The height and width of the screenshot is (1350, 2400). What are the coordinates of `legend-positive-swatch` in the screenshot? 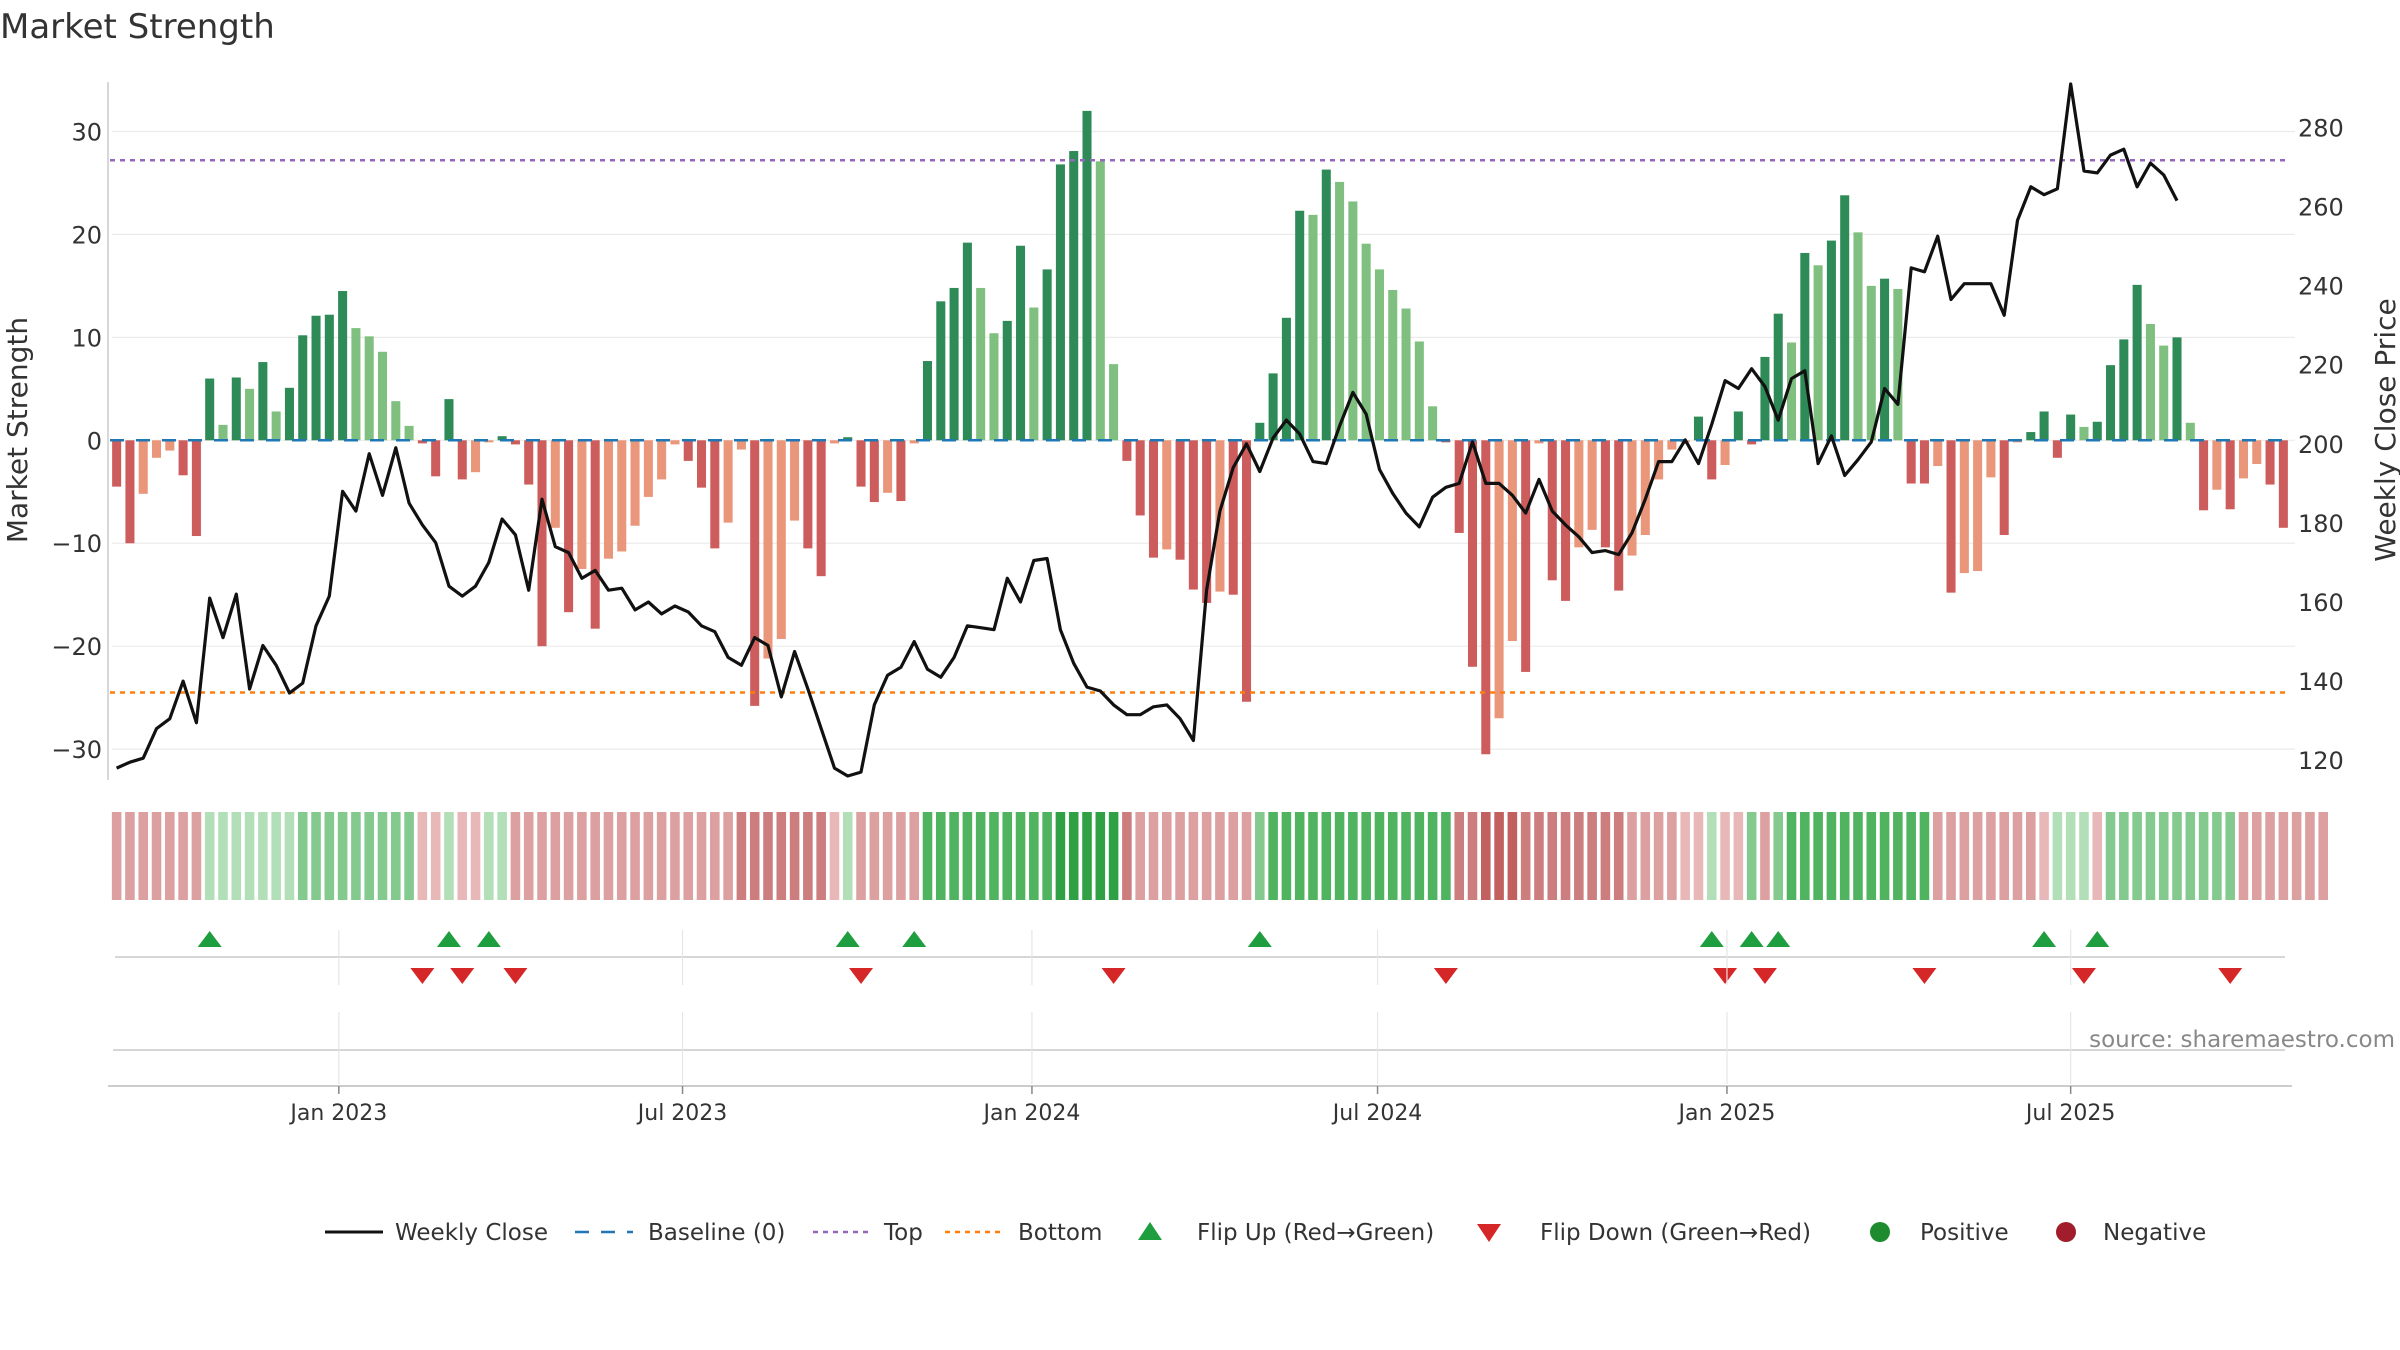 It's located at (1880, 1232).